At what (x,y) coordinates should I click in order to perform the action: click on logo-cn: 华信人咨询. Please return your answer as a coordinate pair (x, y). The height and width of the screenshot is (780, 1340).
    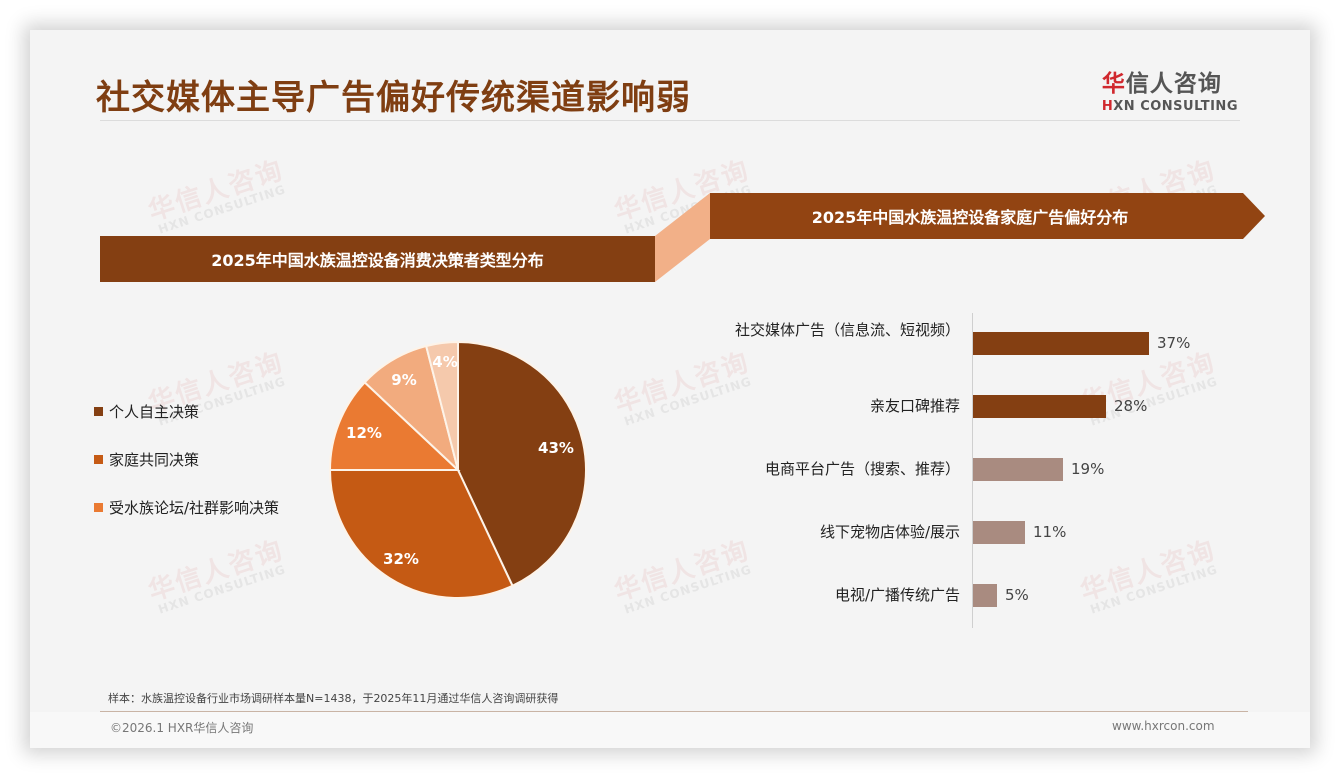
    Looking at the image, I should click on (1161, 84).